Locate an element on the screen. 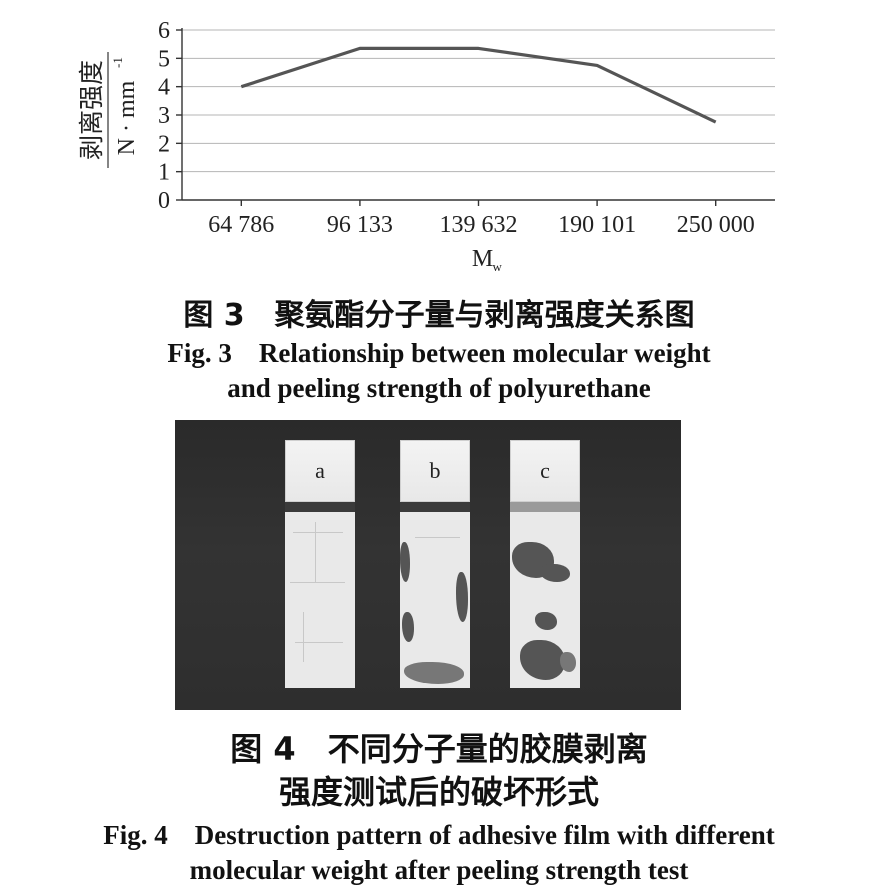 This screenshot has height=894, width=878. grid is located at coordinates (478, 101).